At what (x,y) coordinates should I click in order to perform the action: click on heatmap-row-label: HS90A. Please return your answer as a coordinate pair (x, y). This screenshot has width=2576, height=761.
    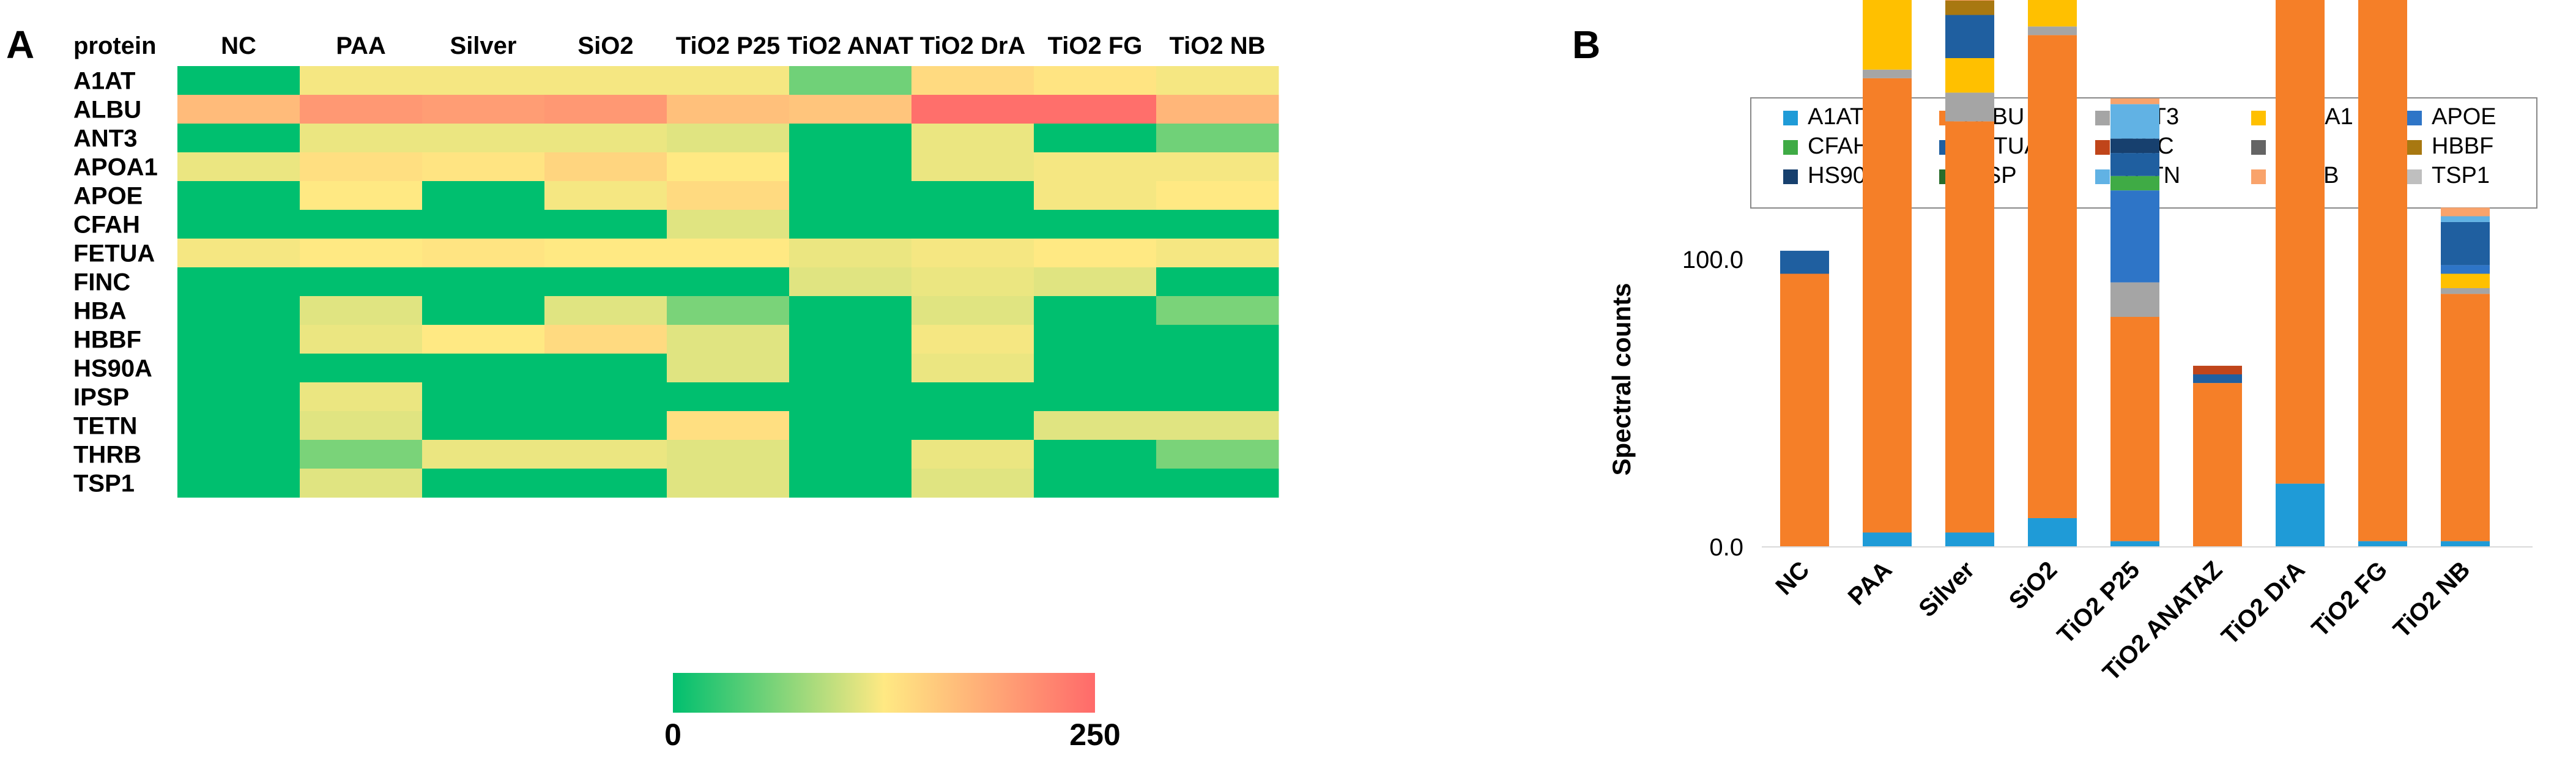
    Looking at the image, I should click on (112, 368).